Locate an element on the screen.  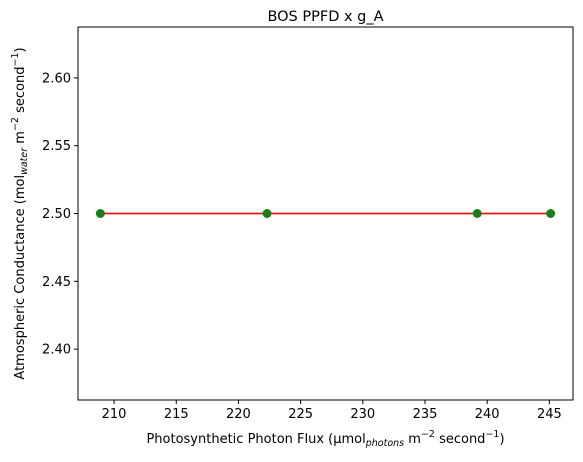
x-label-sup1: −2 is located at coordinates (428, 434).